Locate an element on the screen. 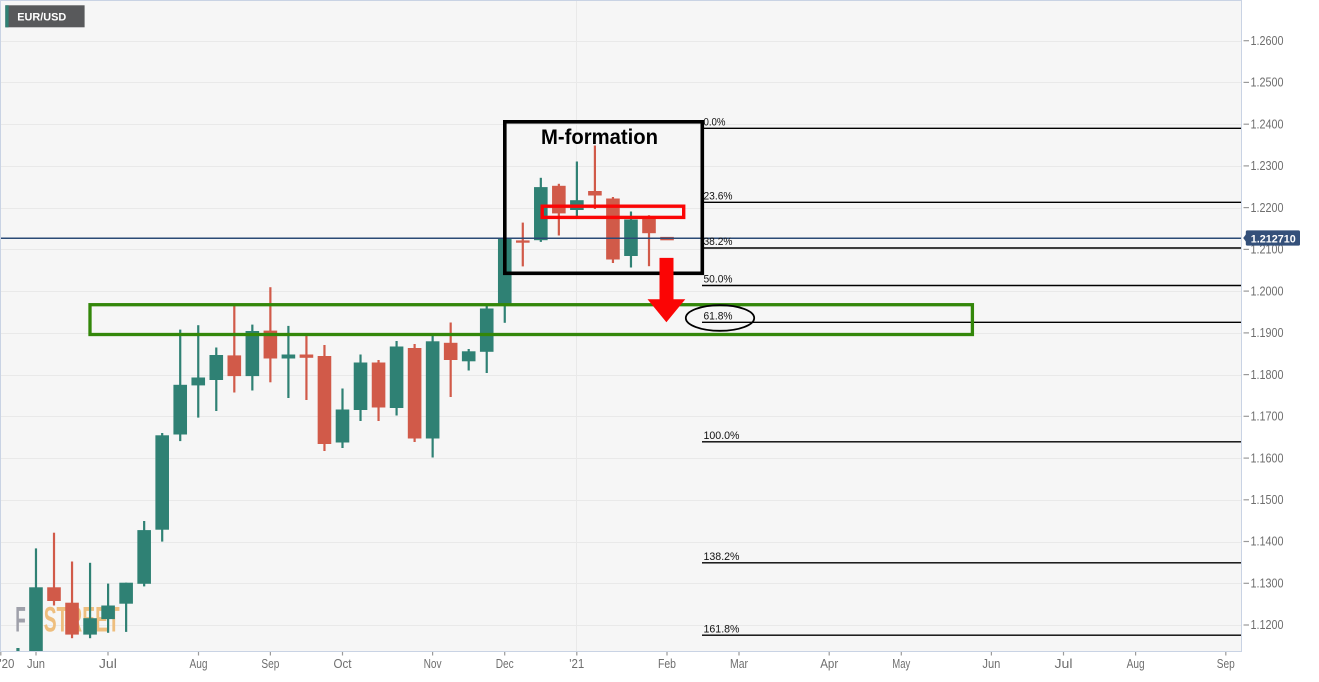 This screenshot has height=682, width=1319. svg-text: 1.1500 is located at coordinates (1267, 500).